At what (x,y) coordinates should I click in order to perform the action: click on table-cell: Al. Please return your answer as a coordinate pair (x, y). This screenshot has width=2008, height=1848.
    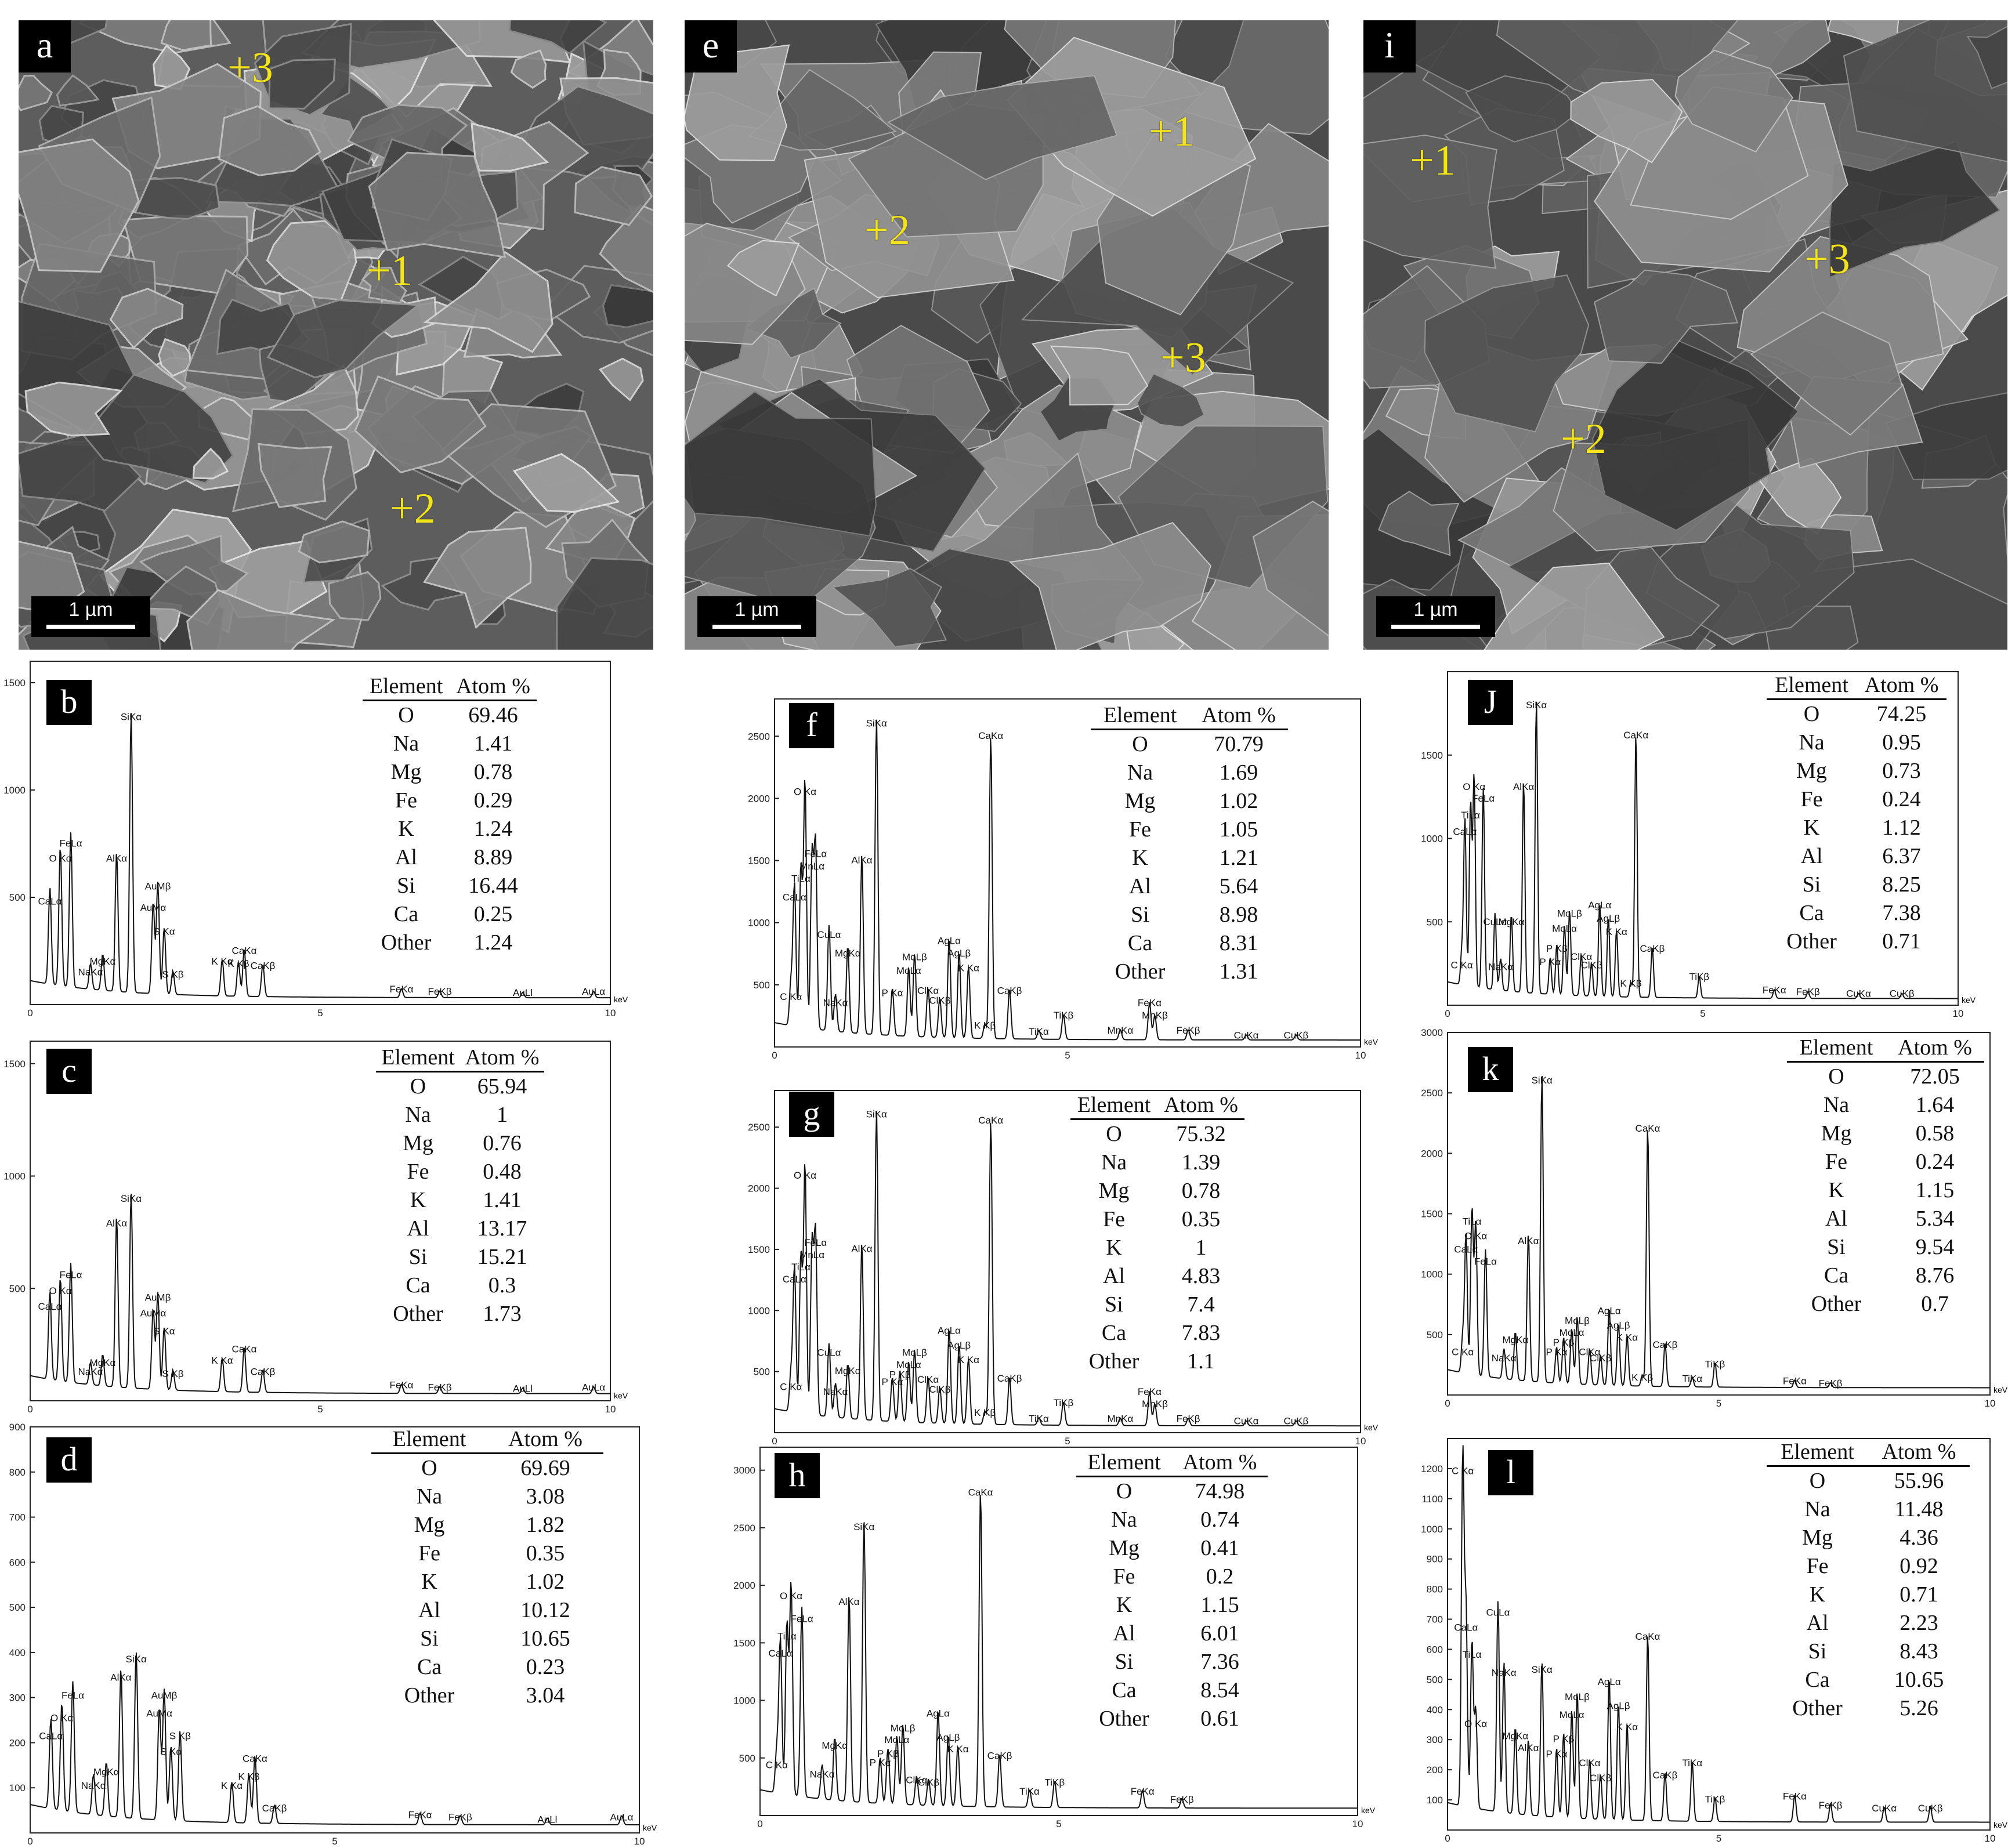
    Looking at the image, I should click on (418, 1228).